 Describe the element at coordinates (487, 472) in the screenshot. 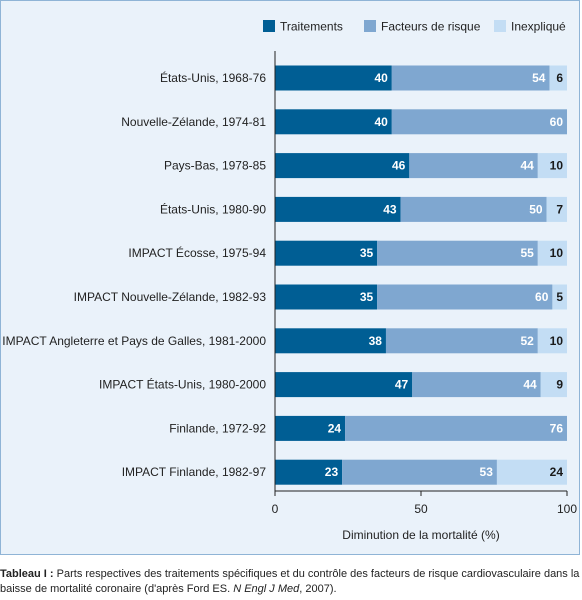

I see `value-label-facteurs-de-risque-10: 53` at that location.